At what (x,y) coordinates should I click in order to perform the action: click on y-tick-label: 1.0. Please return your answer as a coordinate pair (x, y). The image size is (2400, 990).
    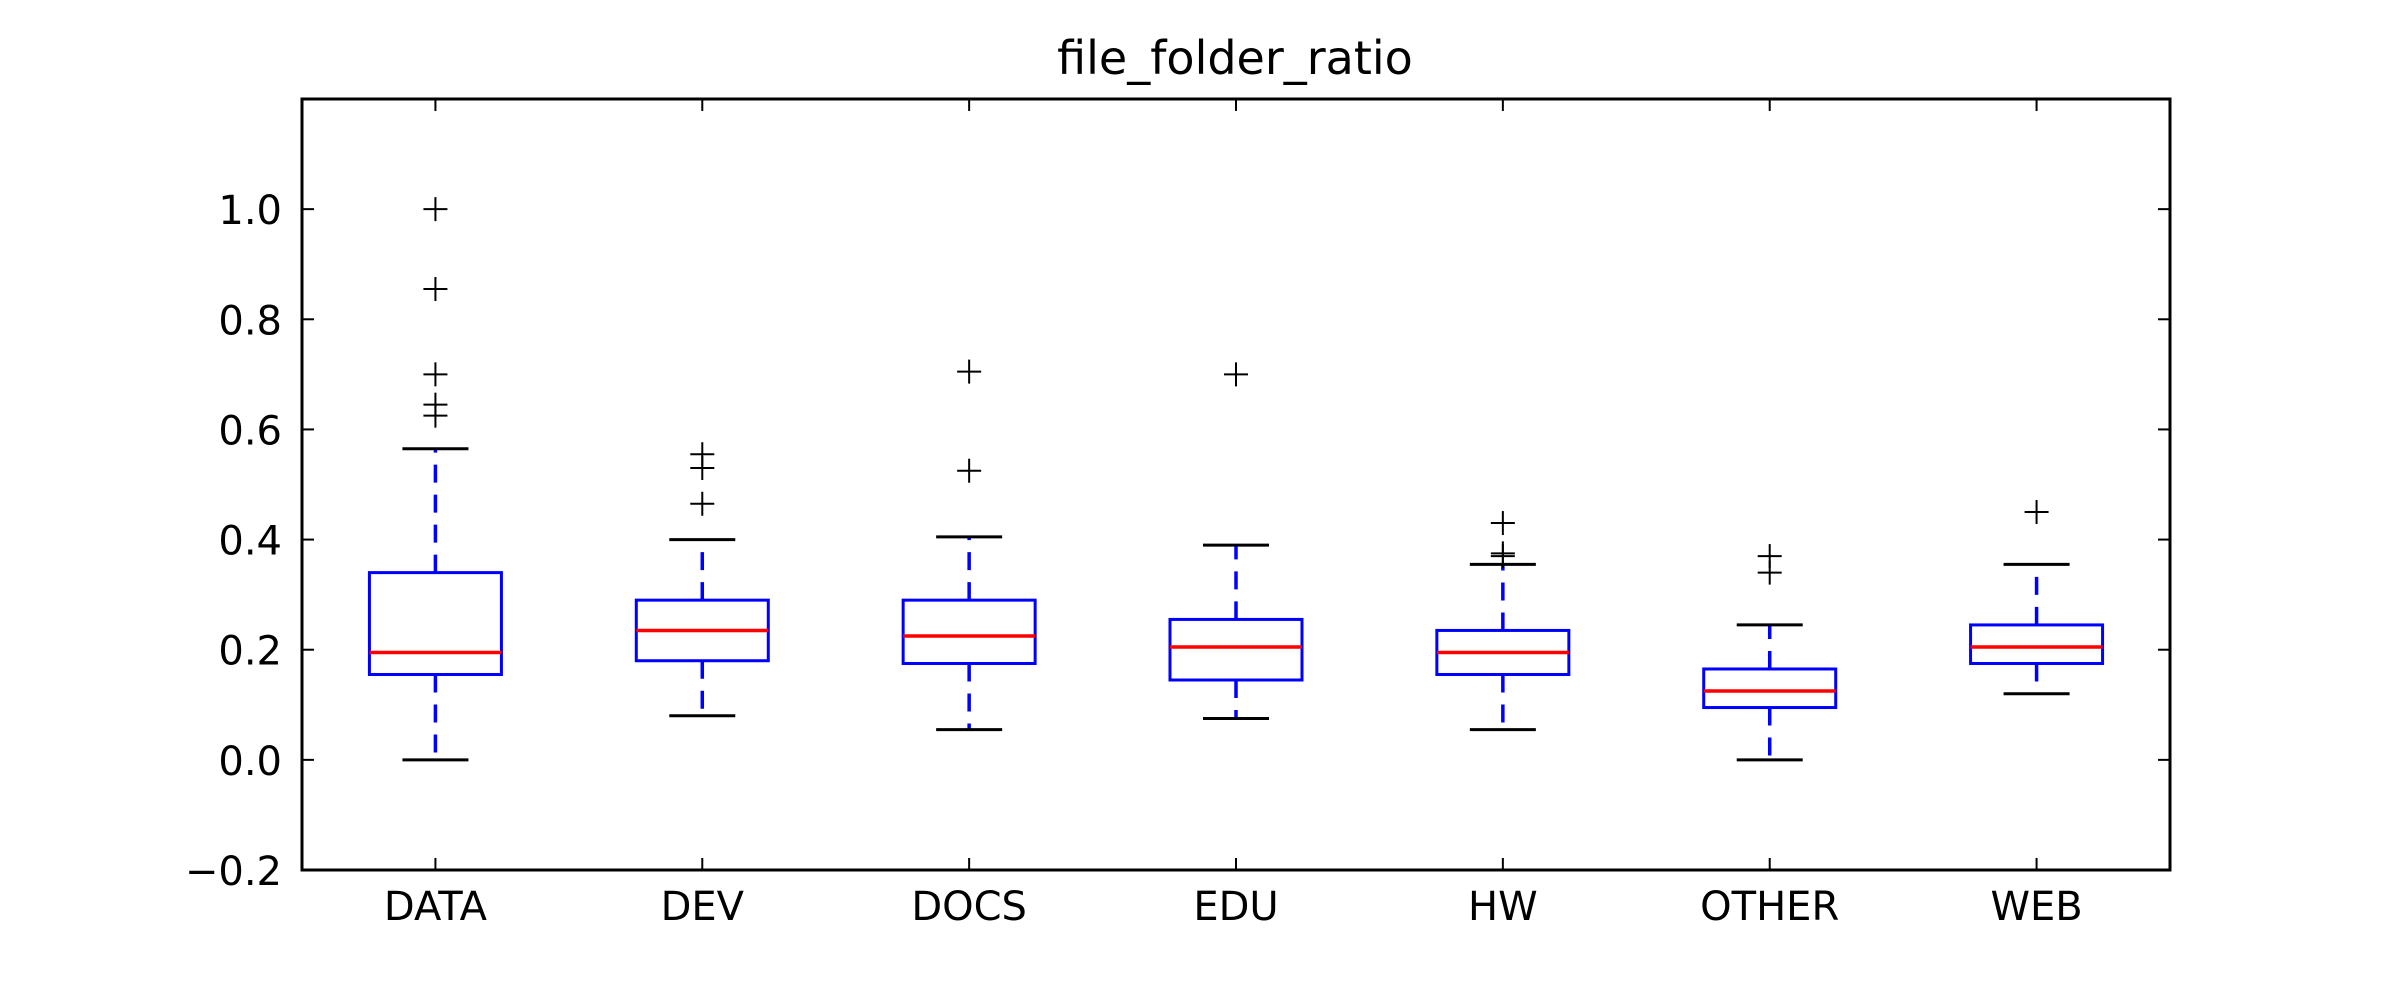
    Looking at the image, I should click on (250, 211).